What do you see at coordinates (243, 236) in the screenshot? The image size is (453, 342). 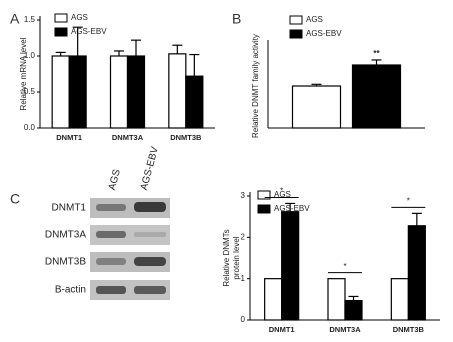 I see `y-tick-label: 2` at bounding box center [243, 236].